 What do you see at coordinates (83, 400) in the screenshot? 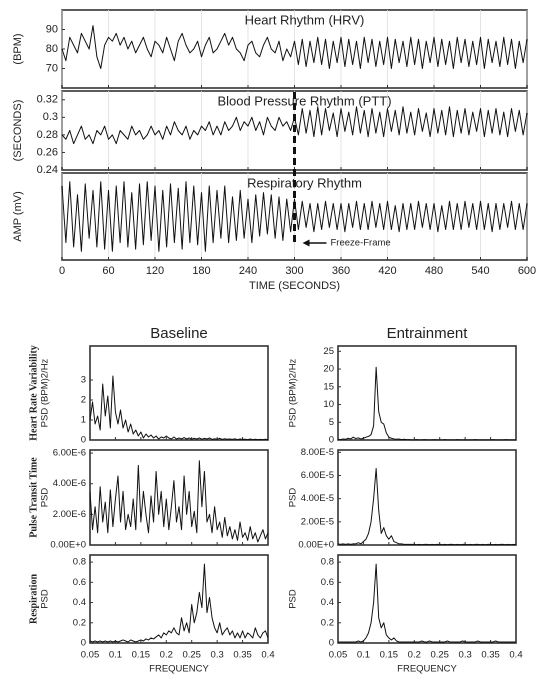
I see `y-tick-label: 2` at bounding box center [83, 400].